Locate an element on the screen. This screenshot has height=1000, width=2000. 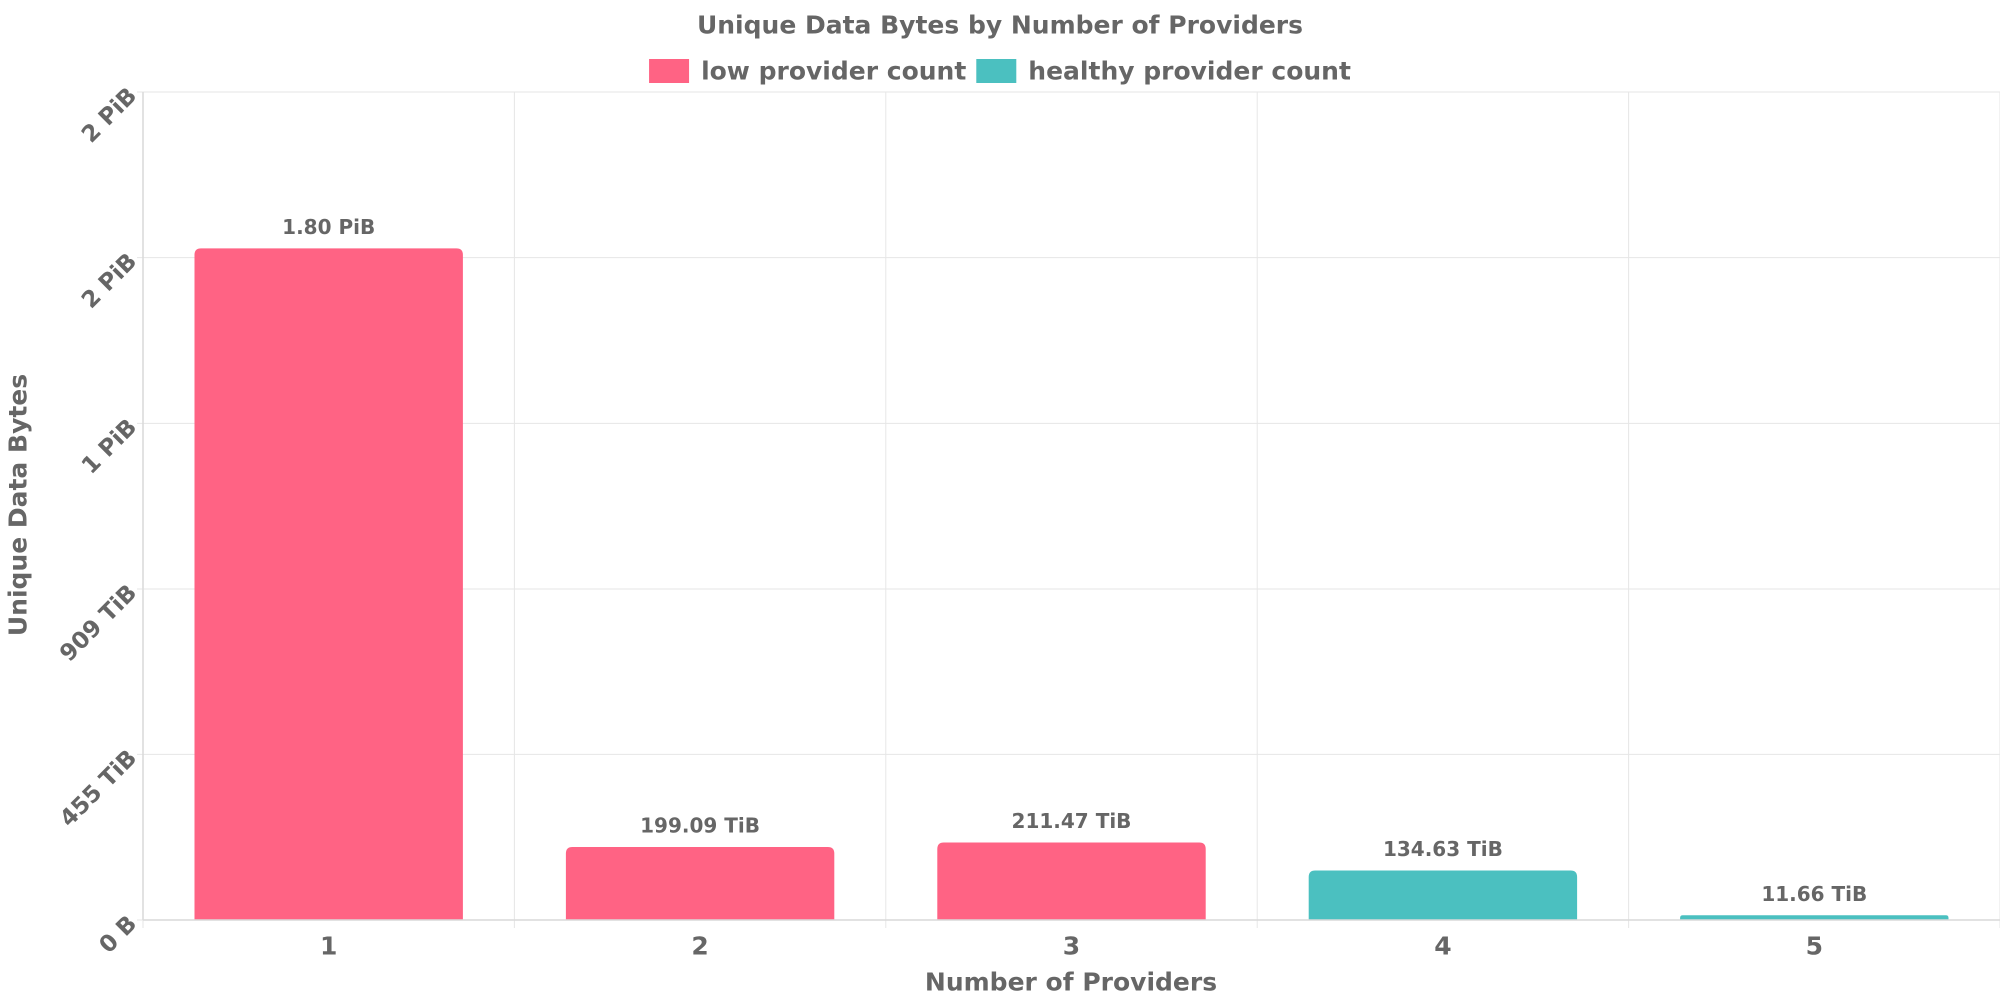
y-tick-label: 455 TiB is located at coordinates (98, 788).